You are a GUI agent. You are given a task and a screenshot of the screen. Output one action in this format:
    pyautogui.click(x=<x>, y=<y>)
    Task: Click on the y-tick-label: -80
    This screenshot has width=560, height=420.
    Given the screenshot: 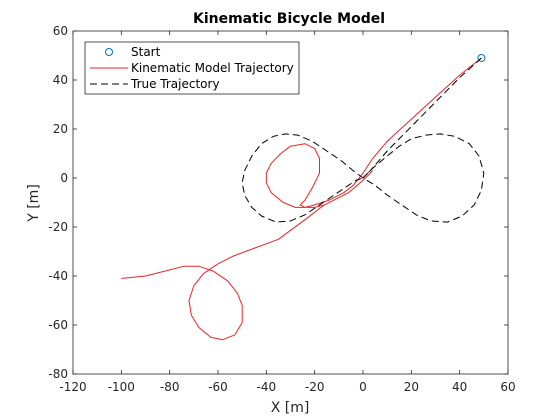 What is the action you would take?
    pyautogui.click(x=58, y=374)
    